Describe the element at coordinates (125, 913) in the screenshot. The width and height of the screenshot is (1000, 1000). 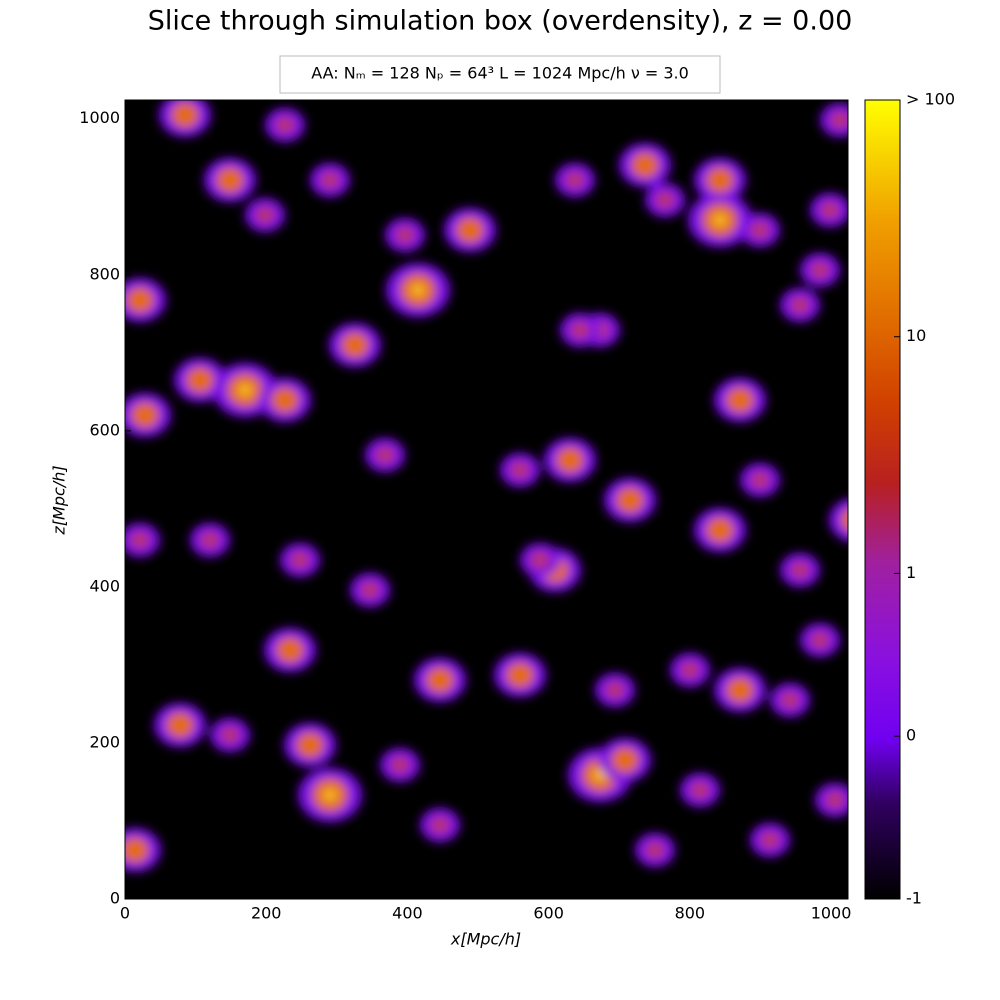
I see `x-tick-label: 0` at that location.